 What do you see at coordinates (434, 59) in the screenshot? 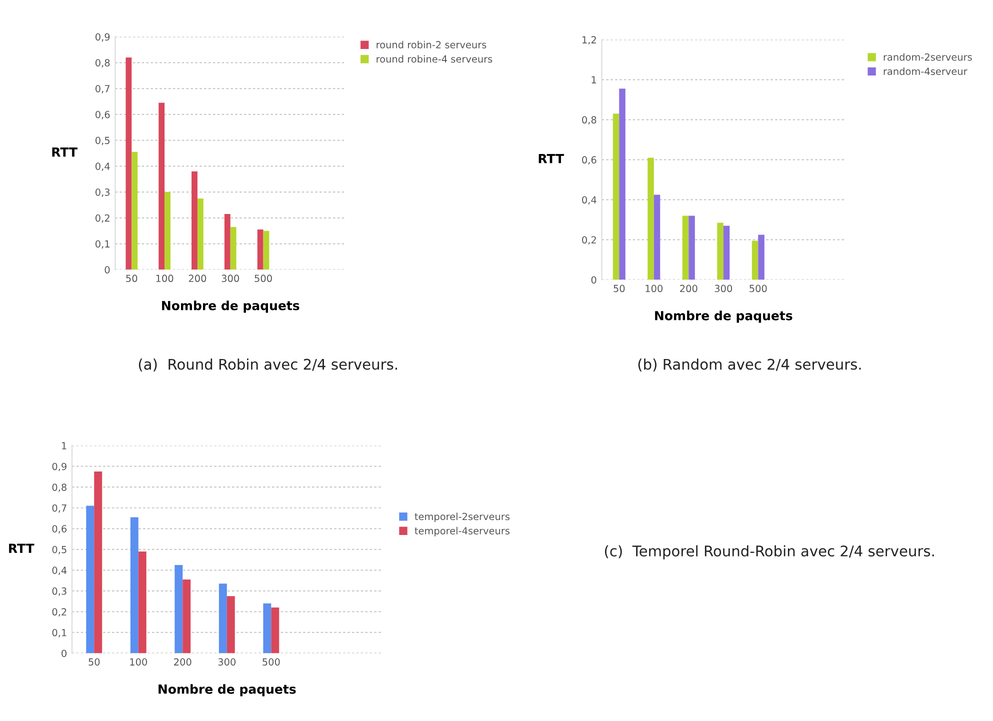
I see `legend-label: round robine-4 serveurs` at bounding box center [434, 59].